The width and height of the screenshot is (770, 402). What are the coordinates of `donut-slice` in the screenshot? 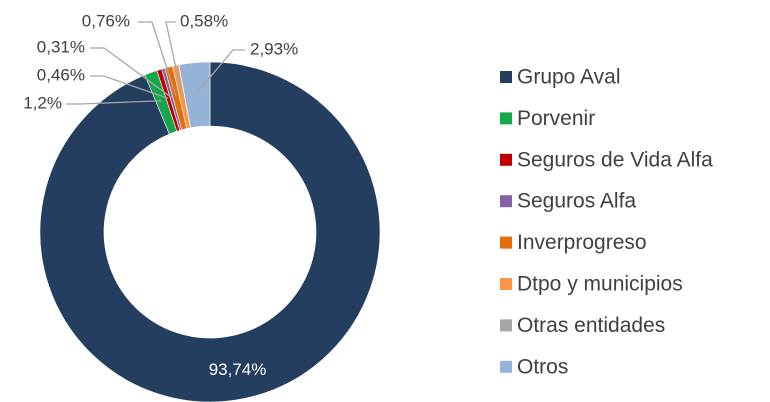 It's located at (194, 95).